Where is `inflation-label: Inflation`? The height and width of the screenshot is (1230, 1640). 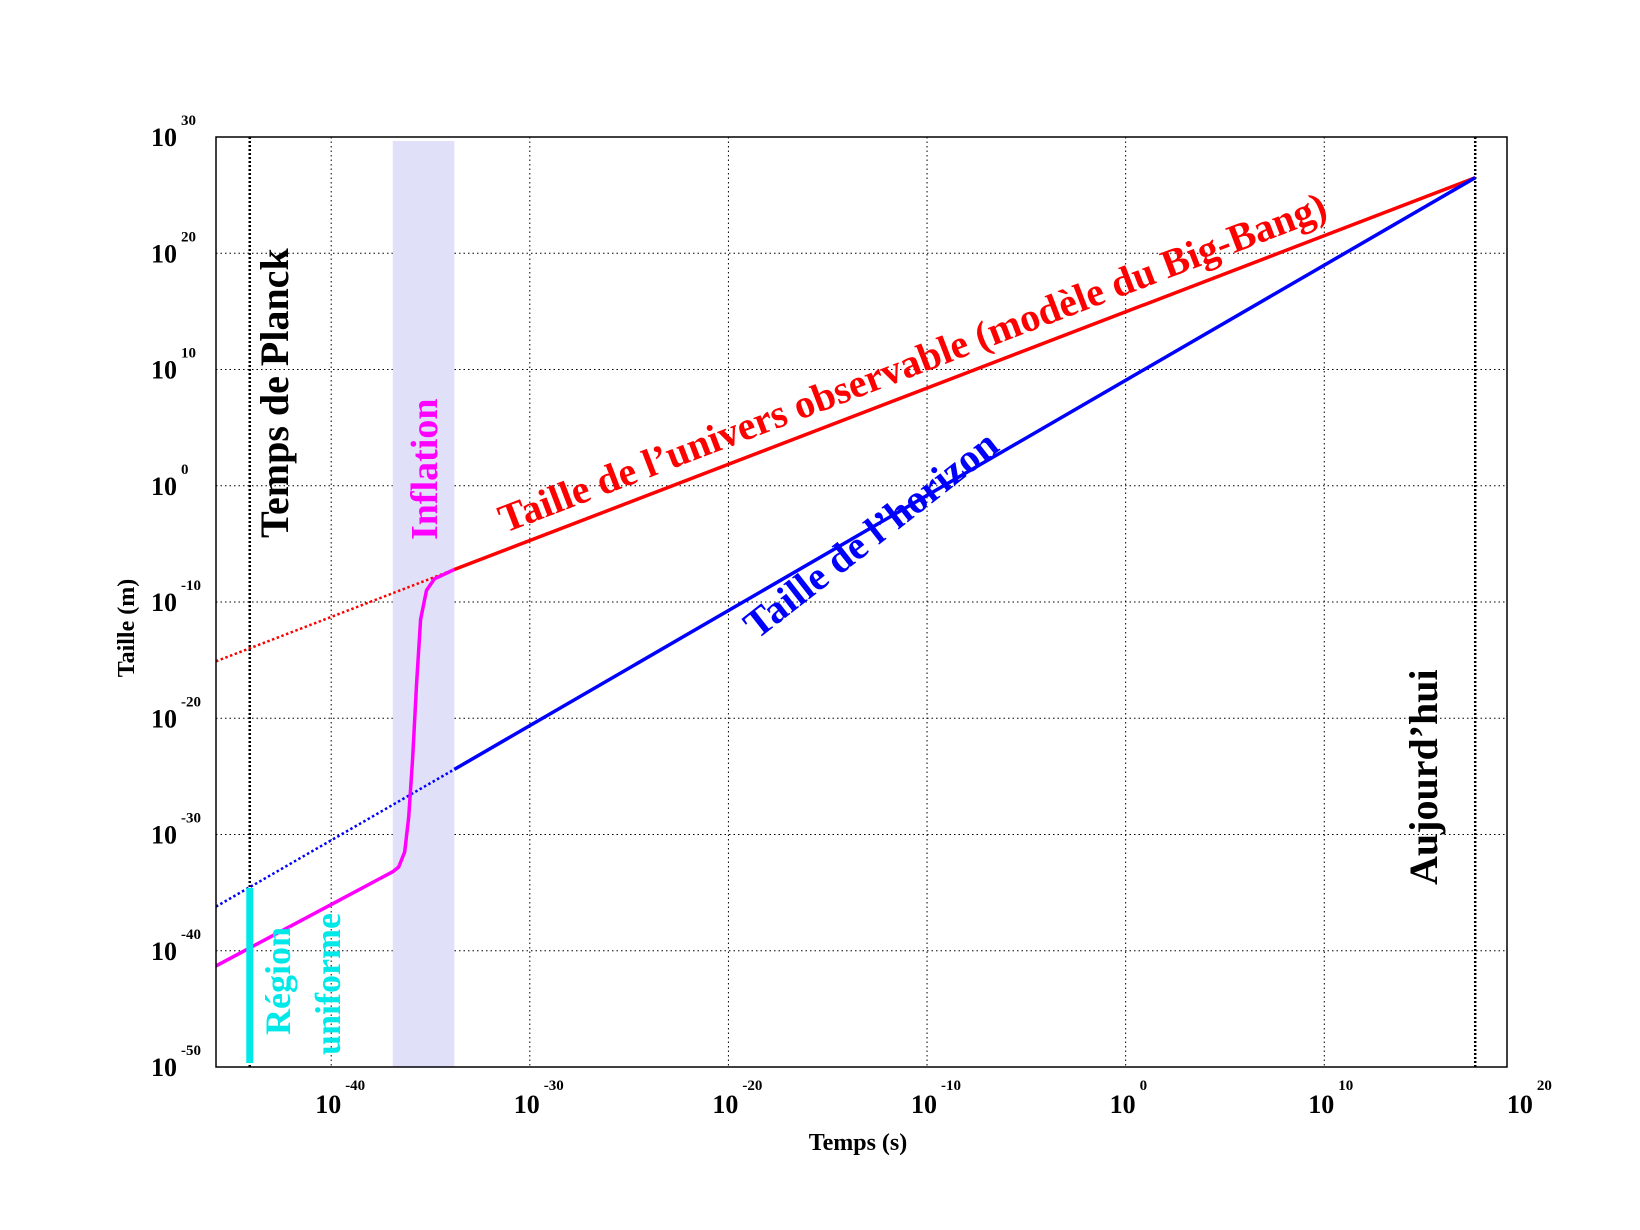
inflation-label: Inflation is located at coordinates (425, 469).